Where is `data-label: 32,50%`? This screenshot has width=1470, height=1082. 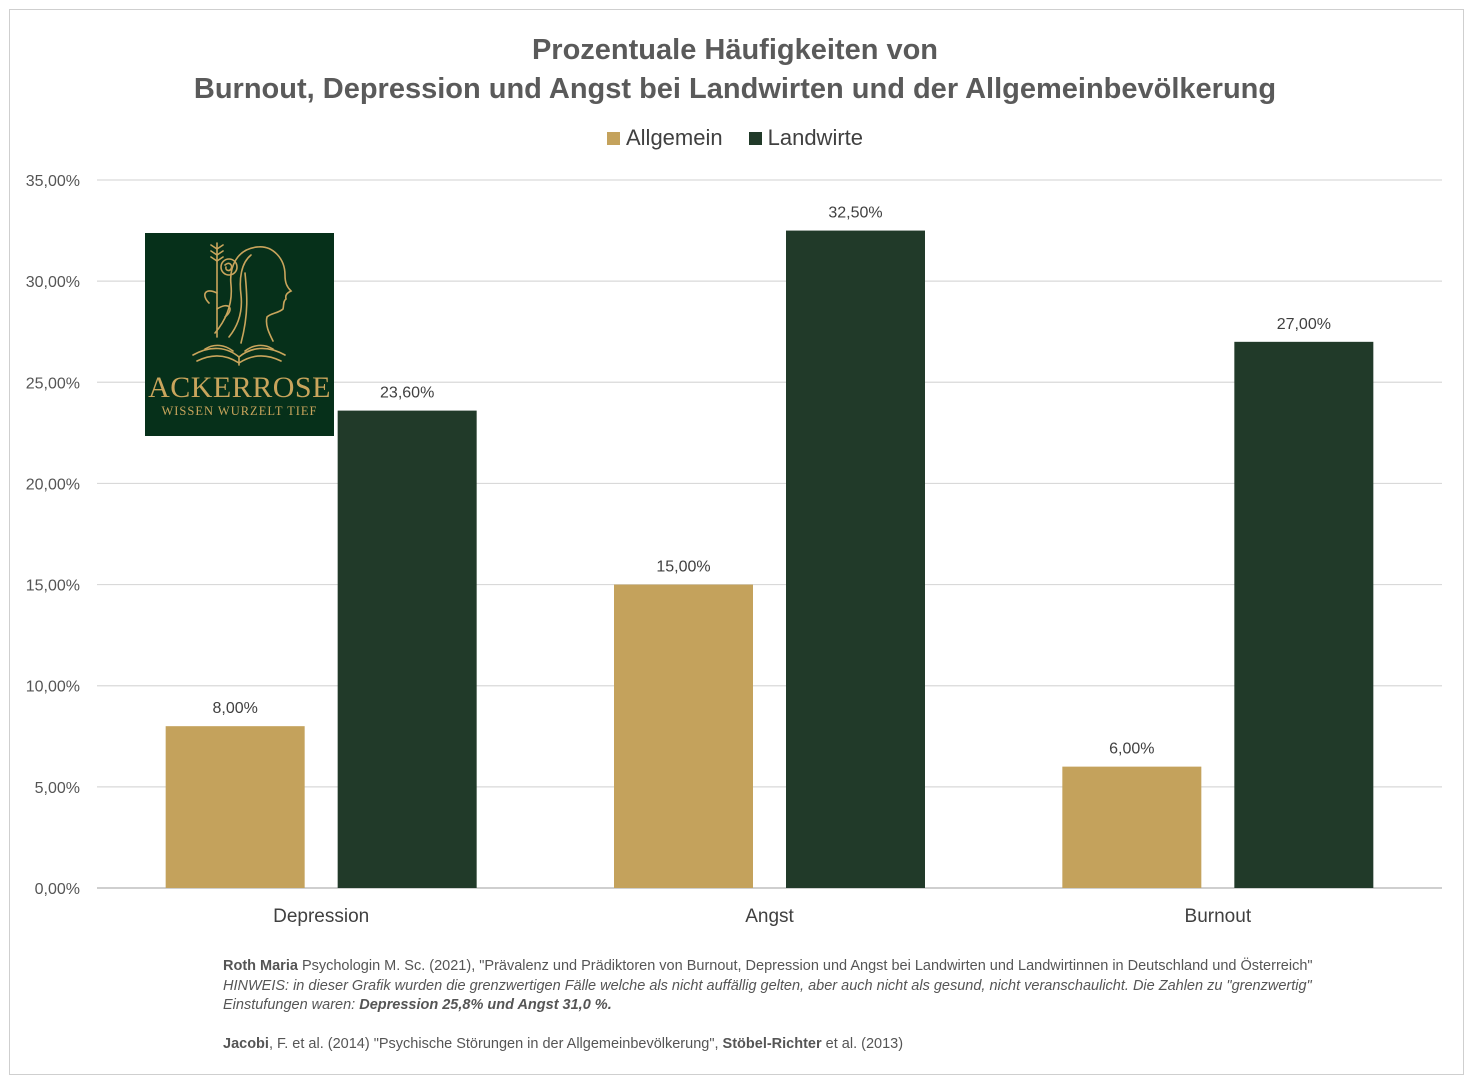 data-label: 32,50% is located at coordinates (855, 213).